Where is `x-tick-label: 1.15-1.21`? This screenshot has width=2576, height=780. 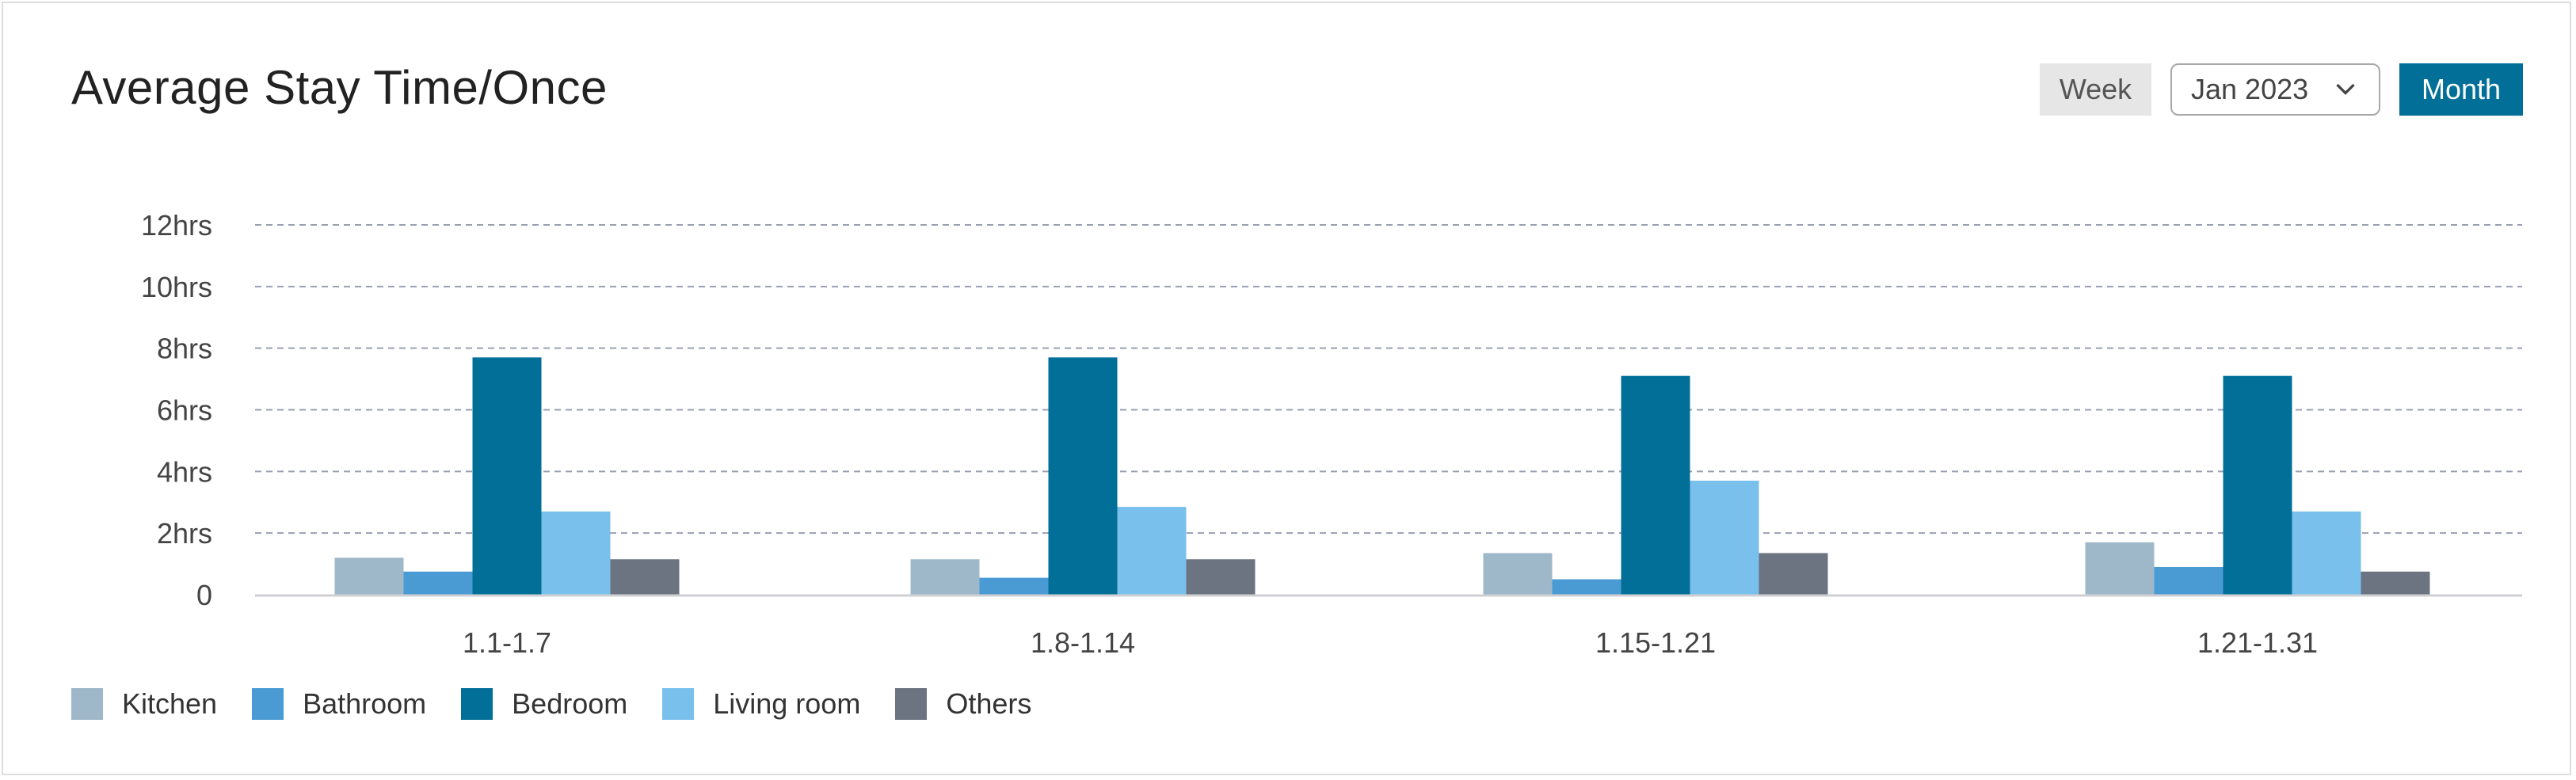
x-tick-label: 1.15-1.21 is located at coordinates (1656, 642).